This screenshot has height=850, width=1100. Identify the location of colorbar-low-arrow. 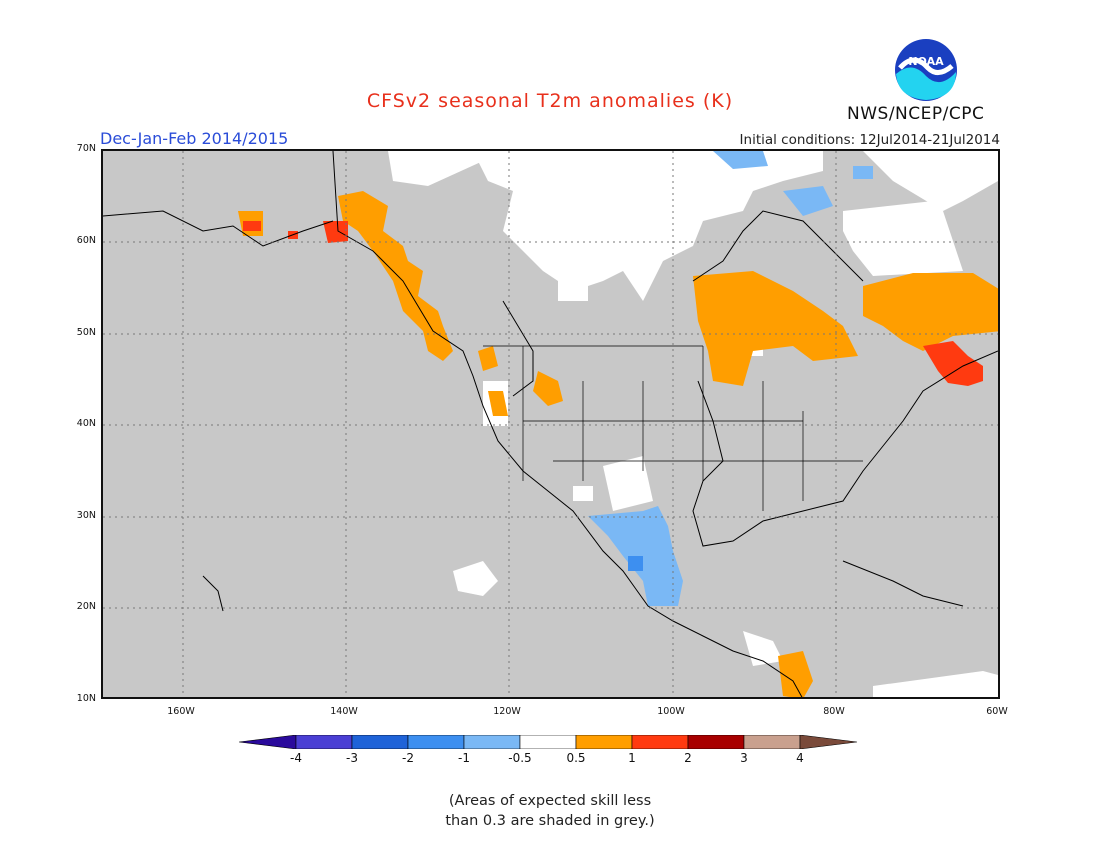
(268, 742).